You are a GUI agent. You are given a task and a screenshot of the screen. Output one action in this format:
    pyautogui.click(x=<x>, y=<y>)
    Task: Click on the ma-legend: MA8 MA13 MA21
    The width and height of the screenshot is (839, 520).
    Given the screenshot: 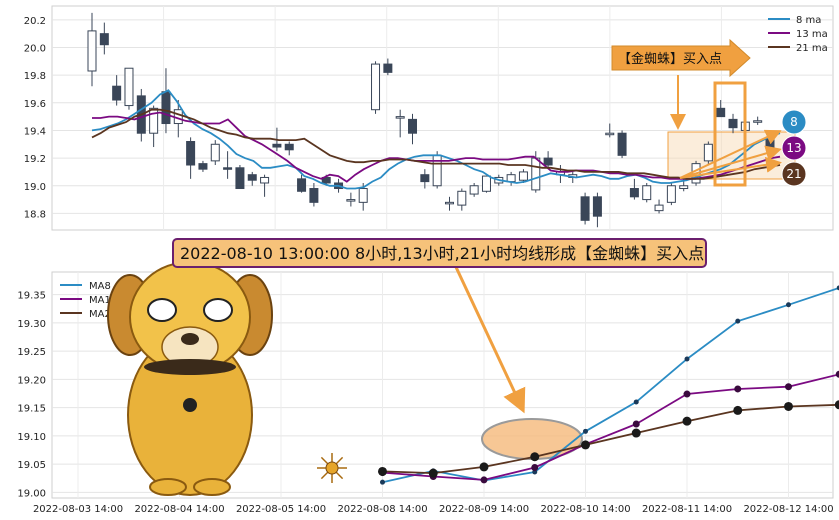 What is the action you would take?
    pyautogui.click(x=88, y=300)
    